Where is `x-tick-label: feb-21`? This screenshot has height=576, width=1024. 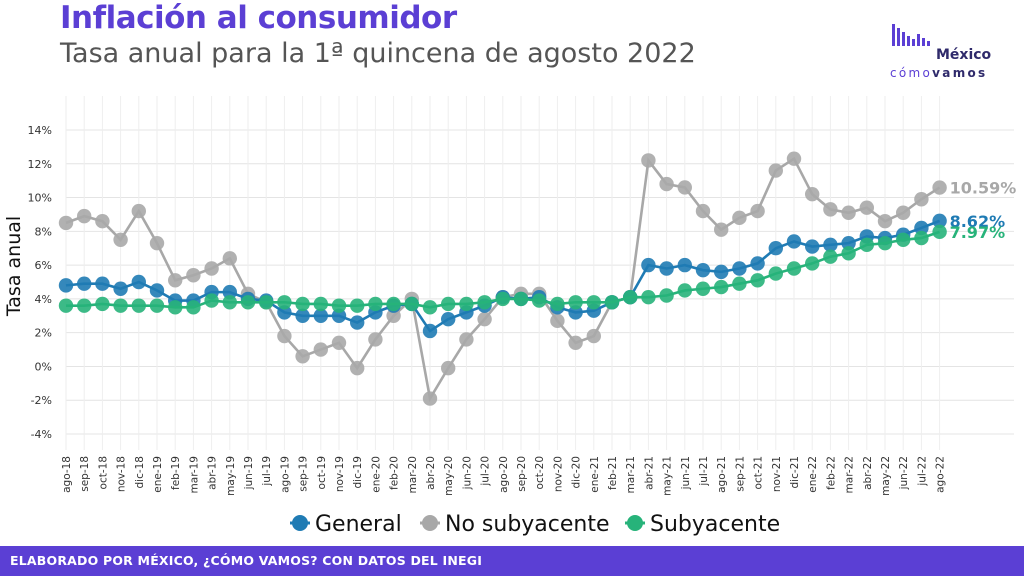 x-tick-label: feb-21 is located at coordinates (613, 473).